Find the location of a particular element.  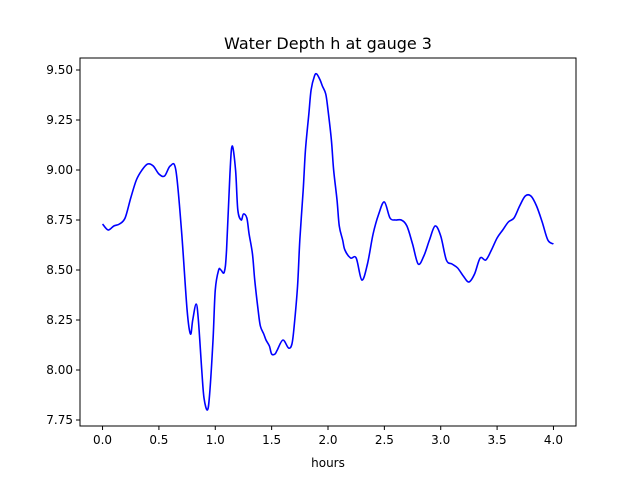

y-tick-label: 8.25 is located at coordinates (59, 320).